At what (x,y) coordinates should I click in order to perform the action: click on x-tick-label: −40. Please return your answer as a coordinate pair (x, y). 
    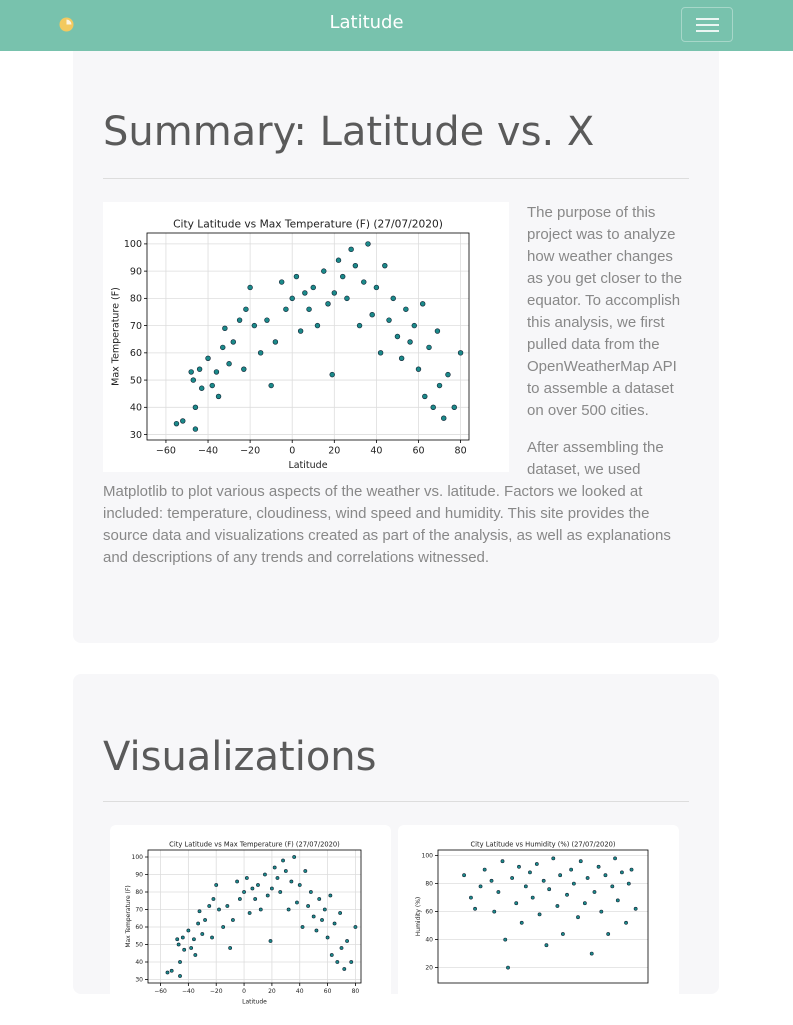
    Looking at the image, I should click on (188, 991).